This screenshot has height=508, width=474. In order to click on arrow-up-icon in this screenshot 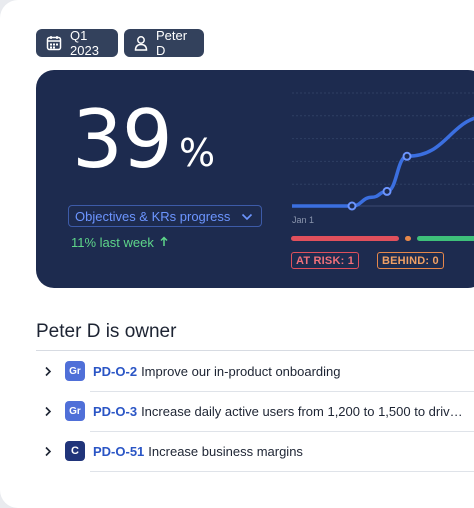, I will do `click(164, 242)`.